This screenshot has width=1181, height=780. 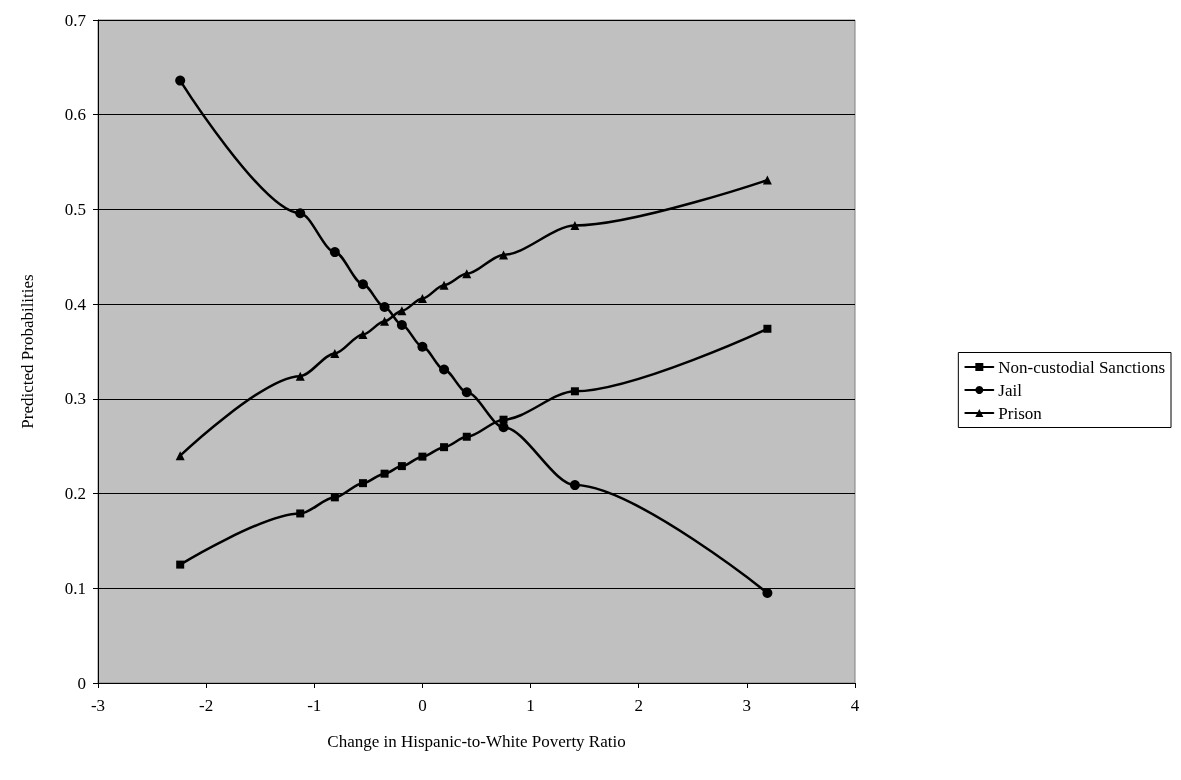 I want to click on y-tick-label: 0.1, so click(x=75, y=588).